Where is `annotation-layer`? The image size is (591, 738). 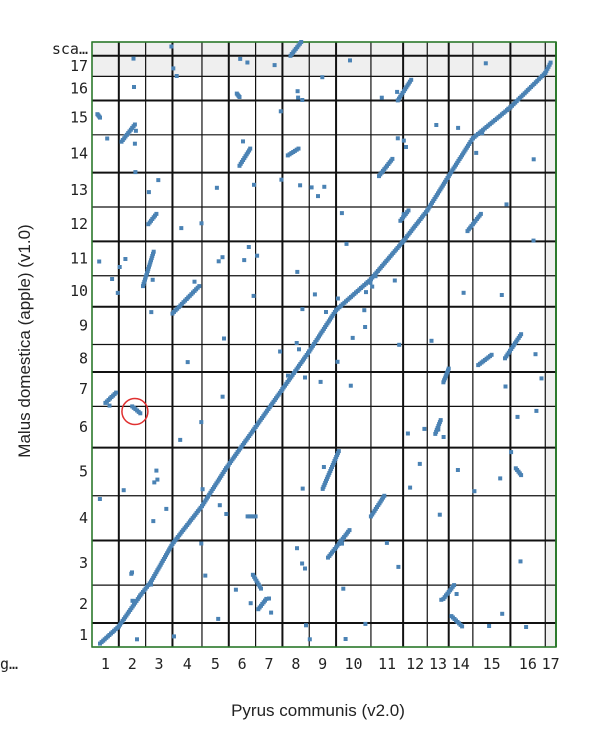
annotation-layer is located at coordinates (135, 411).